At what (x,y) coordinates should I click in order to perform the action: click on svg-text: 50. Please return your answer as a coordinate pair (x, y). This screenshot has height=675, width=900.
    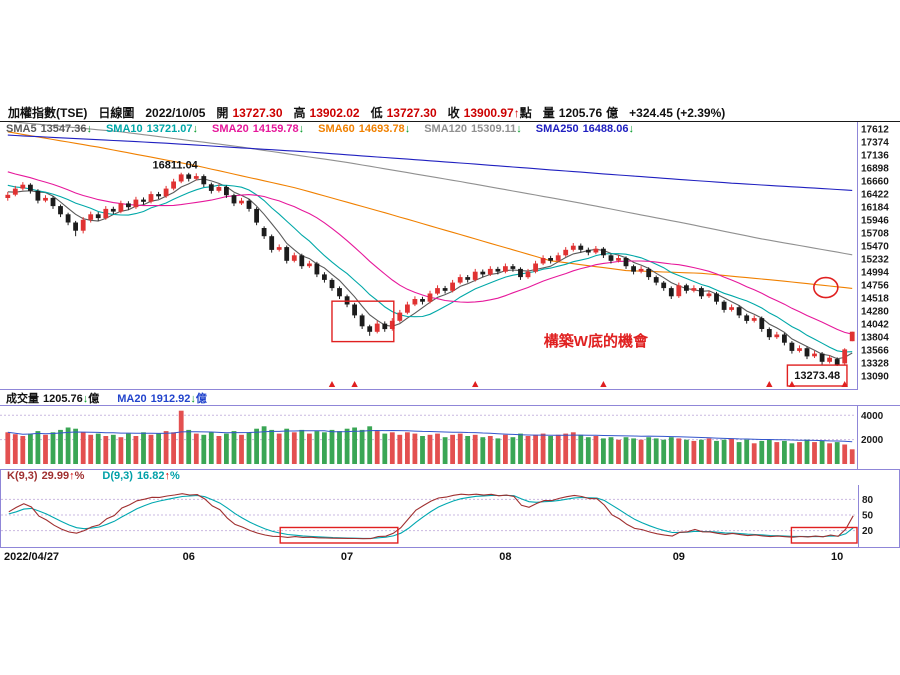
    Looking at the image, I should click on (868, 516).